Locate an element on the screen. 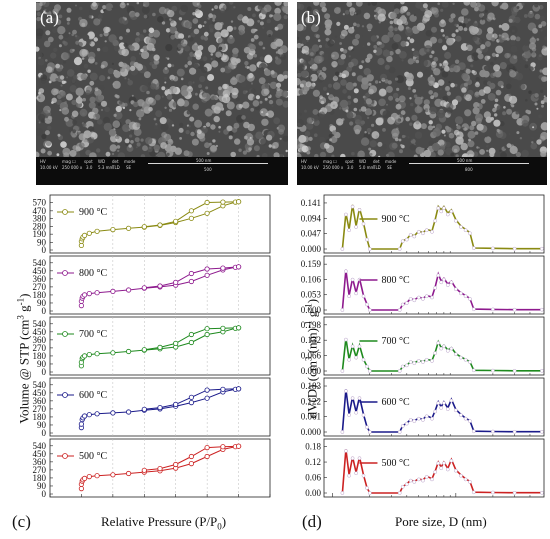  legend-label: 800 °C is located at coordinates (93, 273).